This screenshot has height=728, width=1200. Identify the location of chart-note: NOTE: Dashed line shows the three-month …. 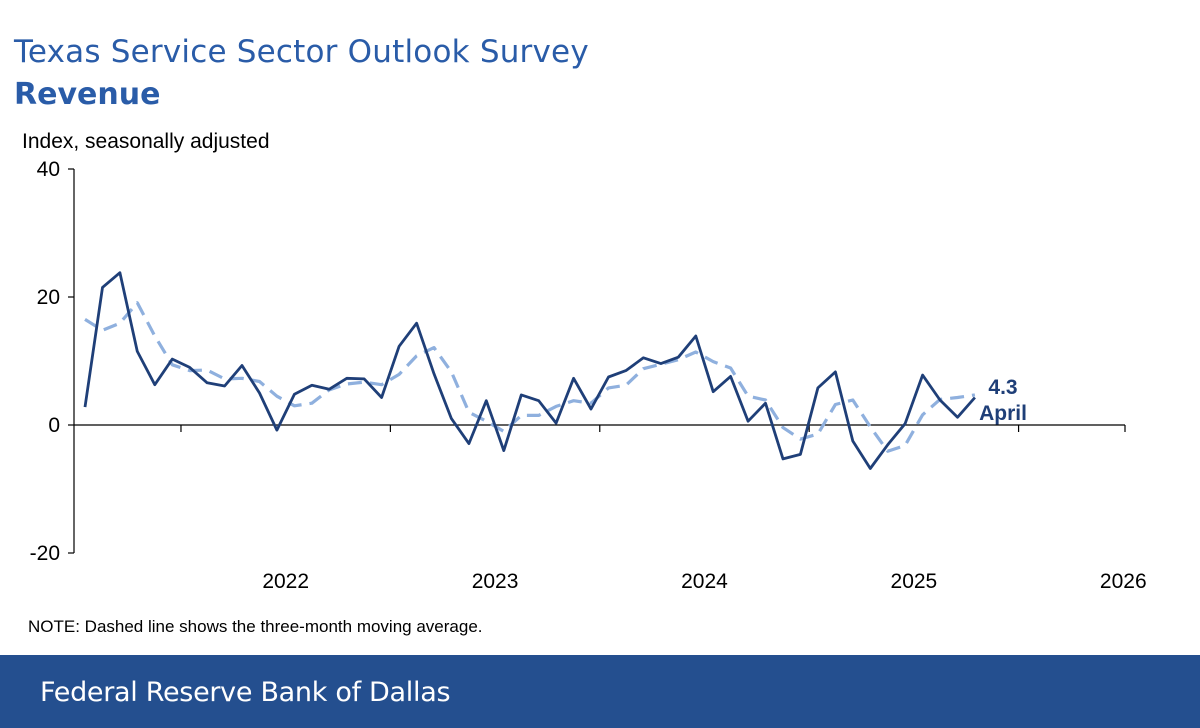
(255, 626).